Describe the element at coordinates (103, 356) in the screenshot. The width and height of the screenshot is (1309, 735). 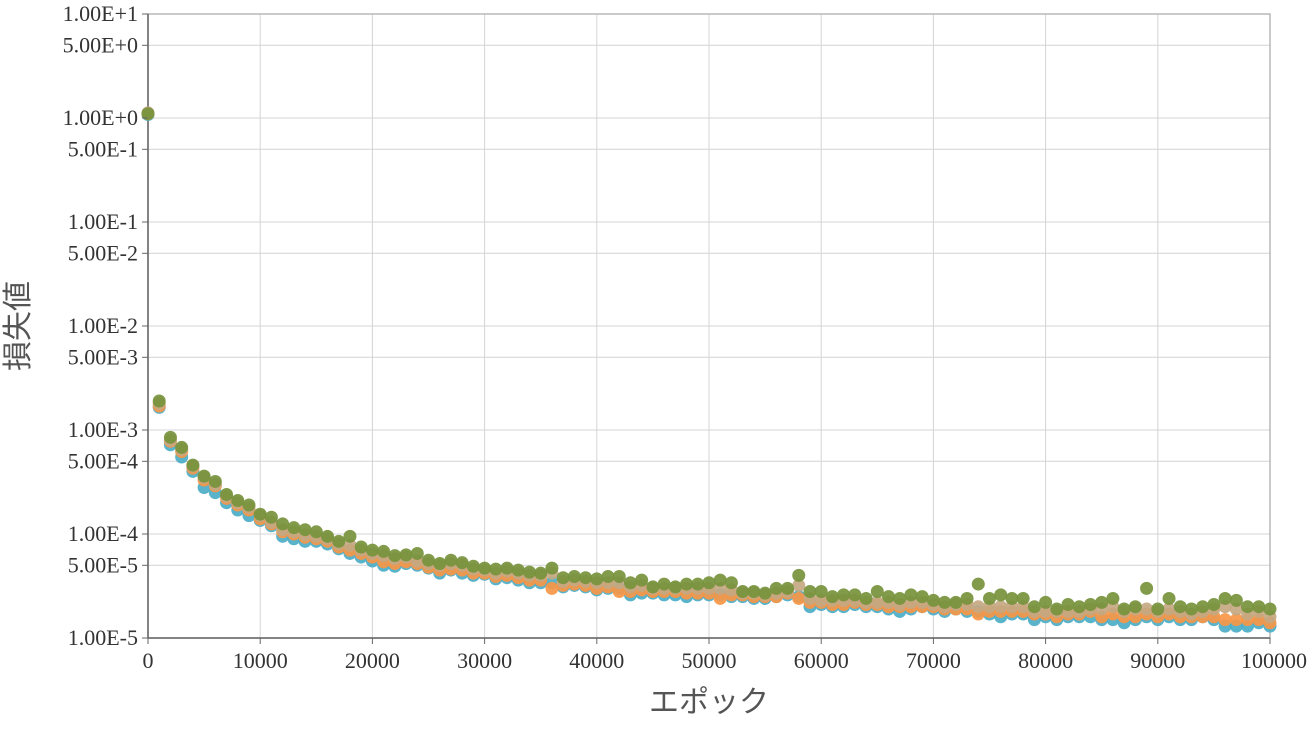
I see `y-tick-label: 5.00E-3` at that location.